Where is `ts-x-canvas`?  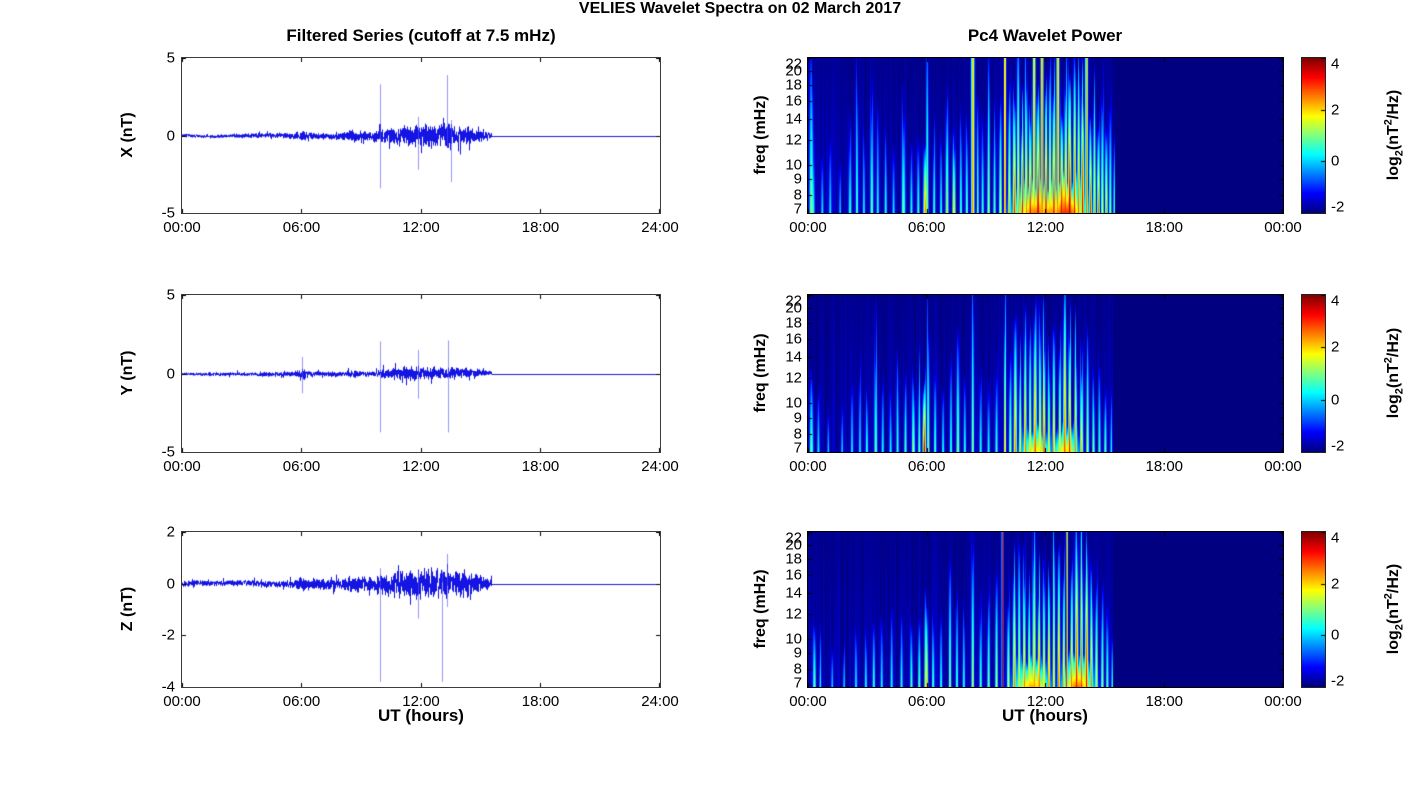
ts-x-canvas is located at coordinates (421, 135).